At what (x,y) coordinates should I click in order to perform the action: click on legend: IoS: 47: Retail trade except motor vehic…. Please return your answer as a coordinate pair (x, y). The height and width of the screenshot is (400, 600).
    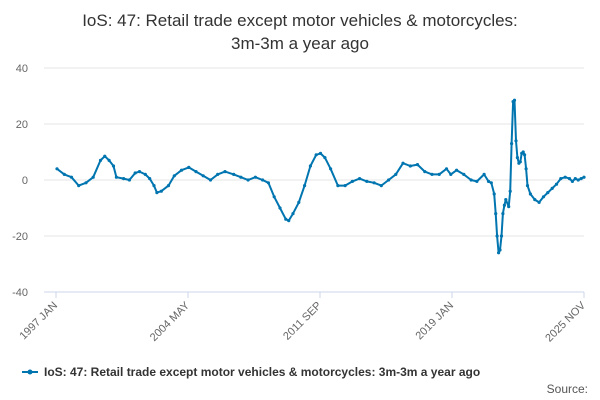
    Looking at the image, I should click on (251, 372).